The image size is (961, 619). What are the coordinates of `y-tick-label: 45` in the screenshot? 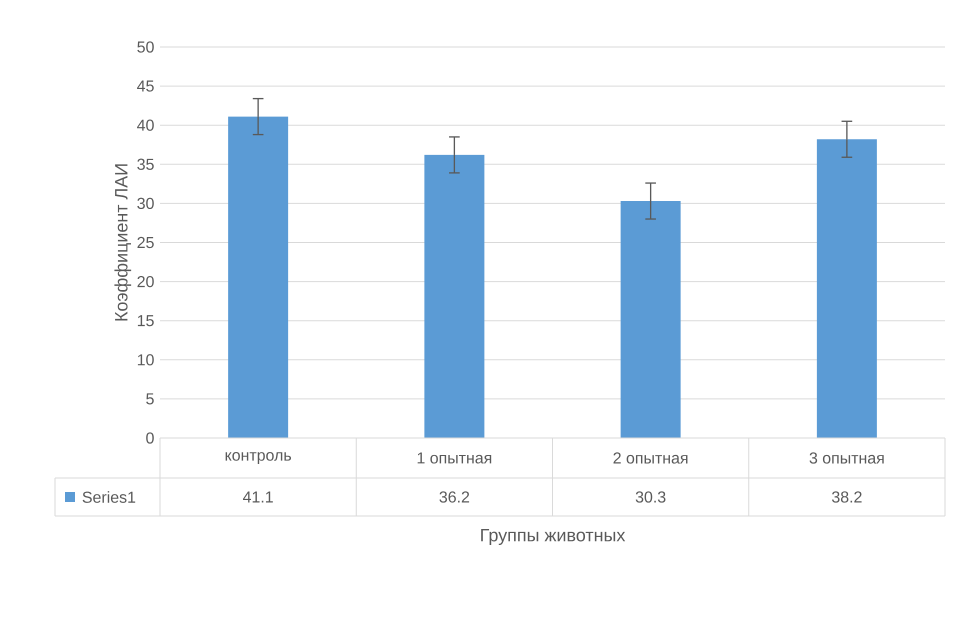 It's located at (145, 86).